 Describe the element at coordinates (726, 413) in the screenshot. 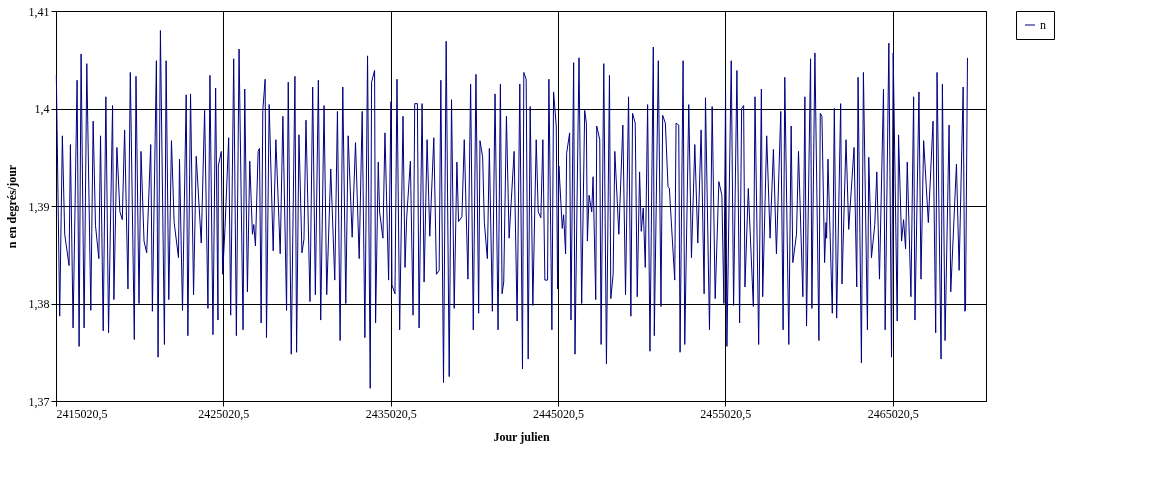

I see `x-tick-label: 2455020,5` at that location.